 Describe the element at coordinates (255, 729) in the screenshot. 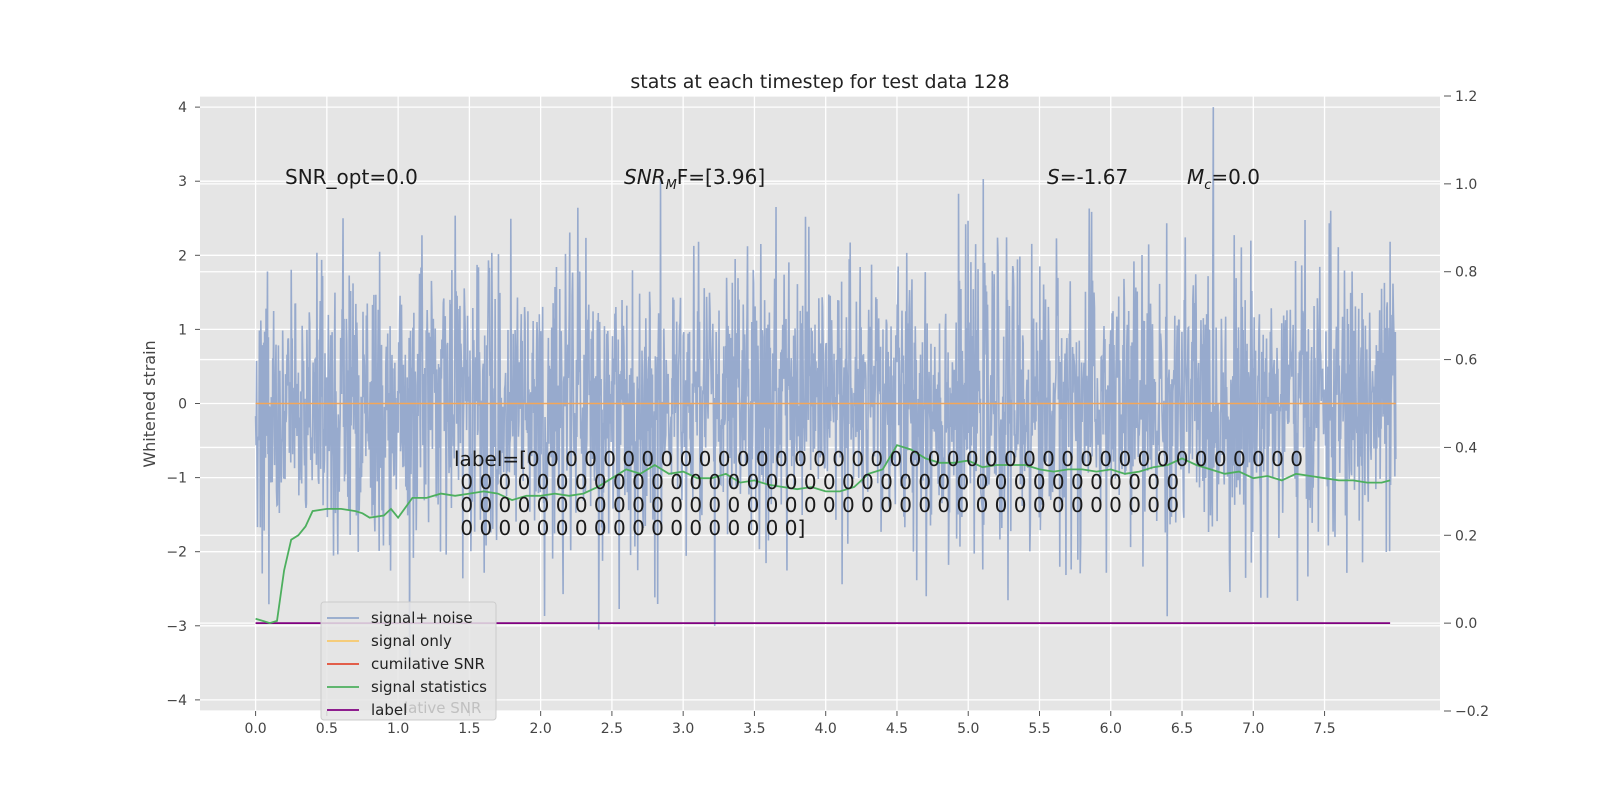

I see `x-tick-label: 0.0` at that location.